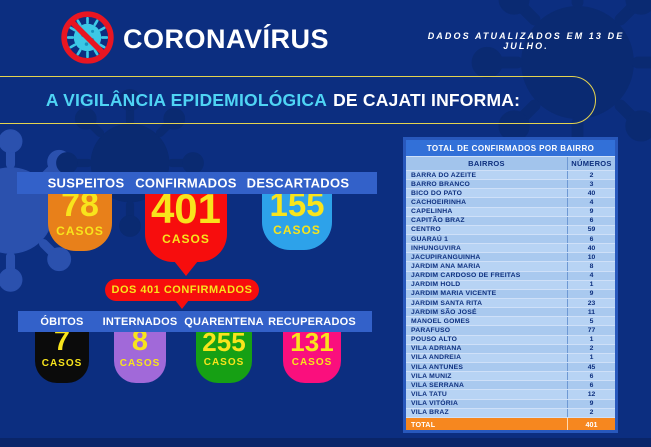 The image size is (651, 447). What do you see at coordinates (431, 376) in the screenshot?
I see `bairro-name: VILA MUNIZ` at bounding box center [431, 376].